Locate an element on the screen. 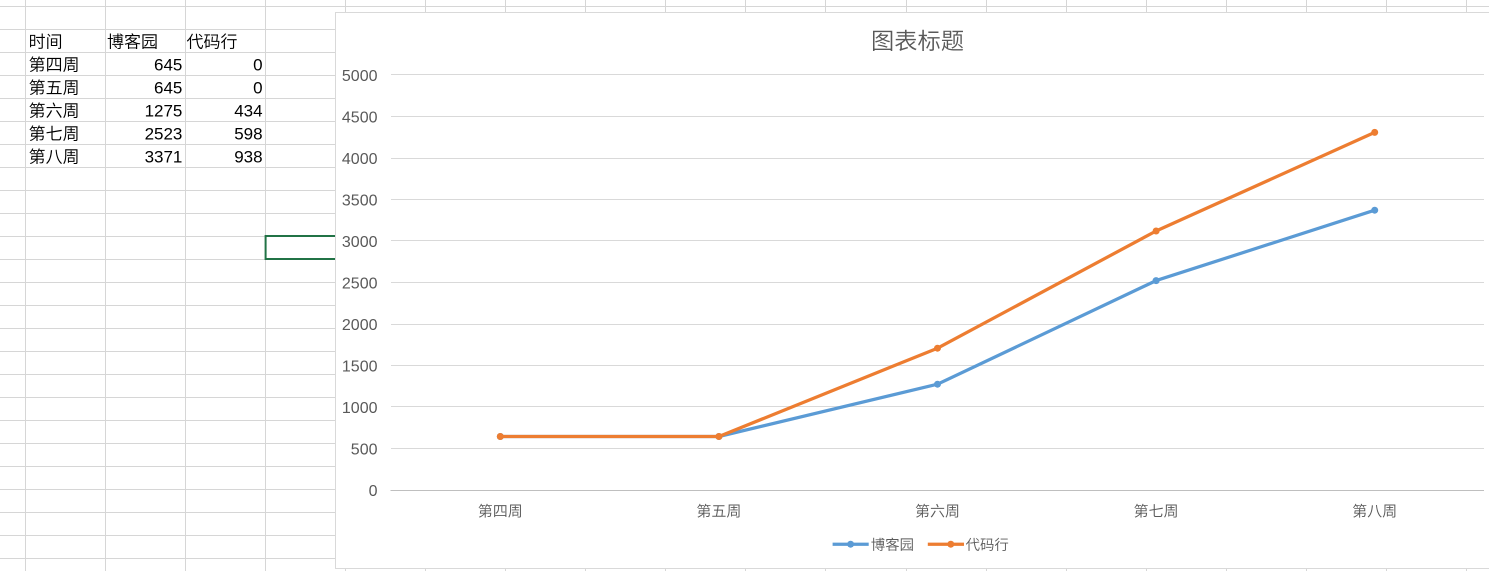 This screenshot has height=571, width=1489. svg-text: 3371 is located at coordinates (164, 157).